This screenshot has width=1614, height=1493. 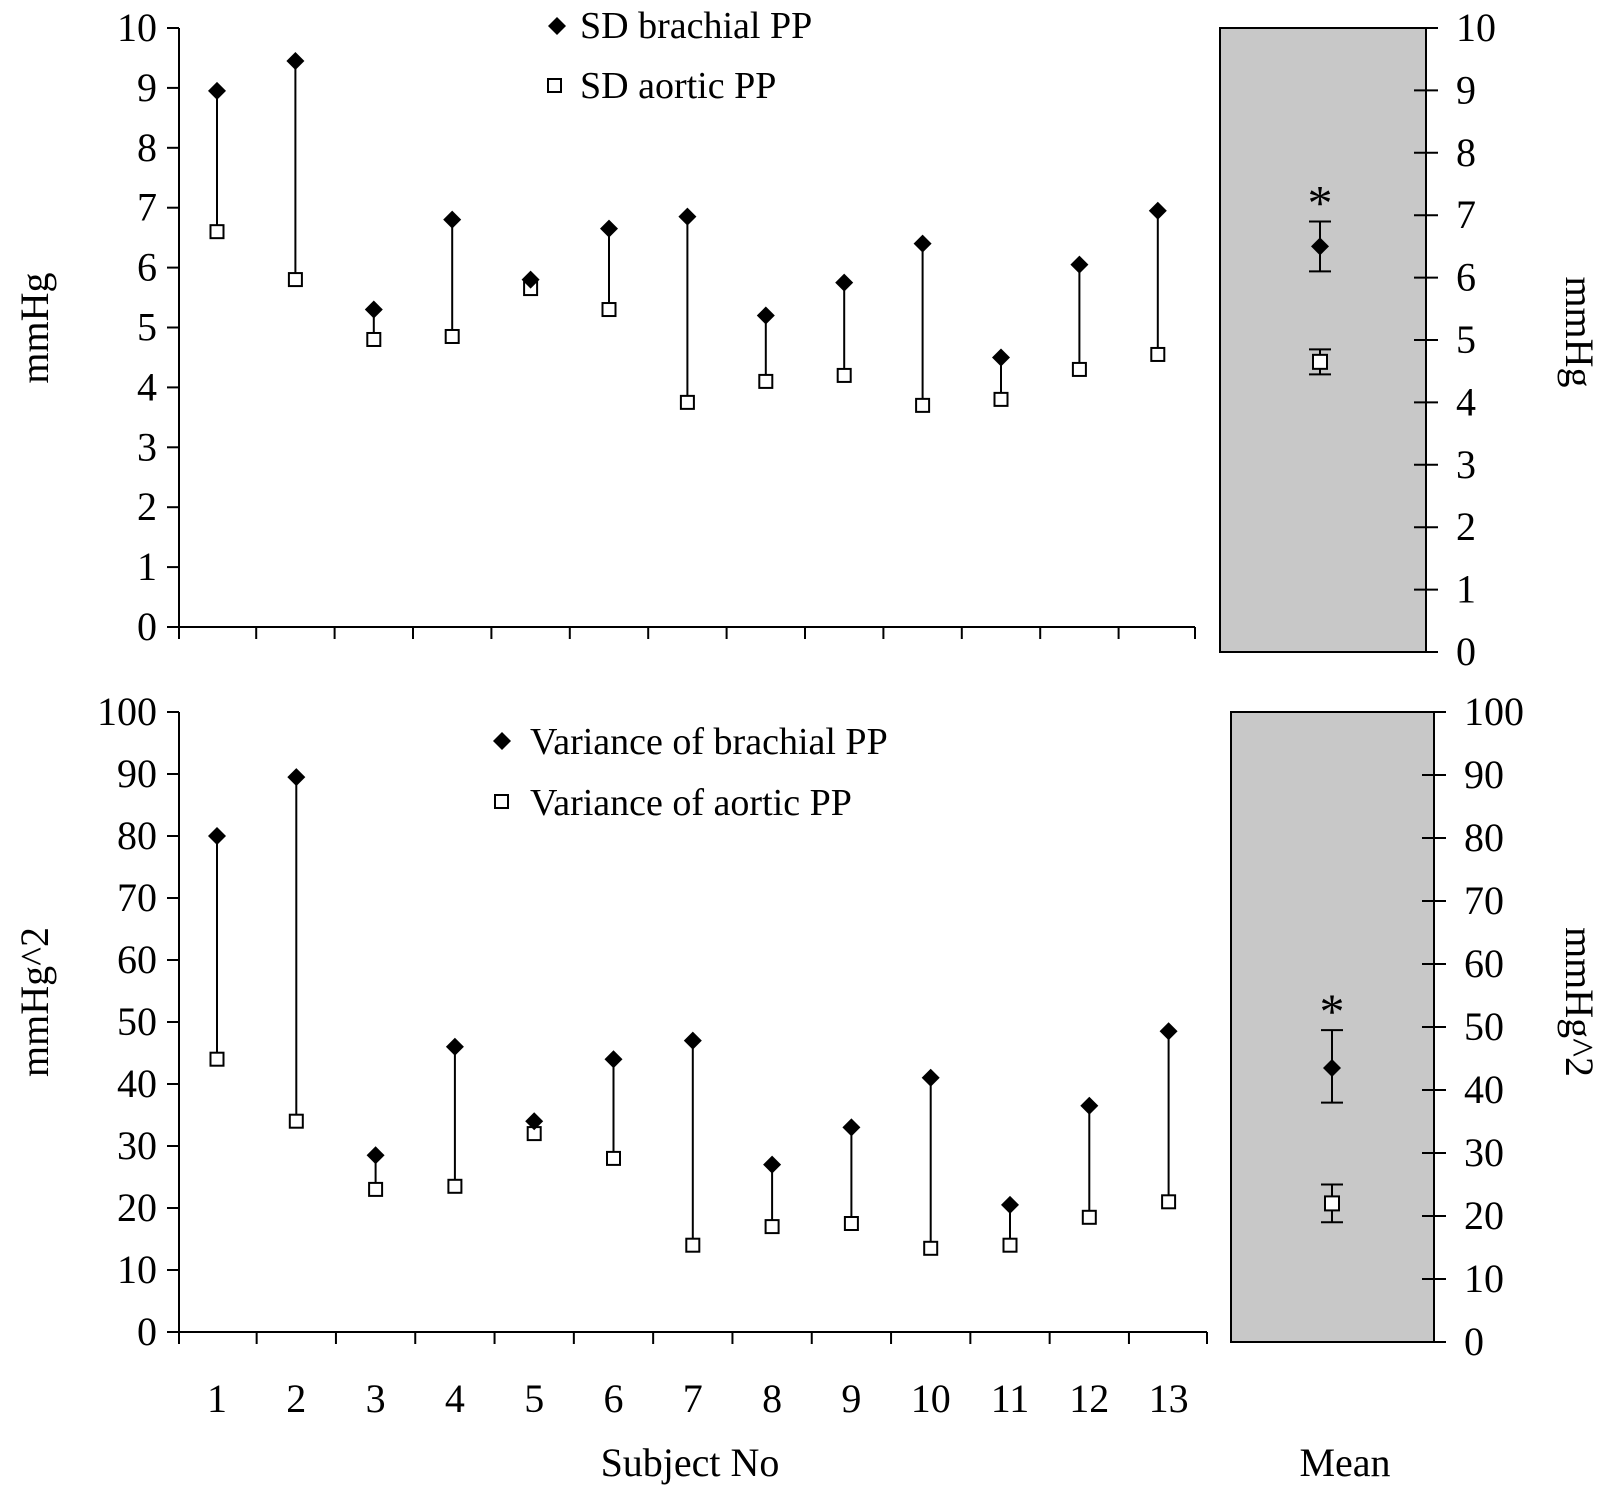 What do you see at coordinates (554, 85) in the screenshot?
I see `legend-square-icon` at bounding box center [554, 85].